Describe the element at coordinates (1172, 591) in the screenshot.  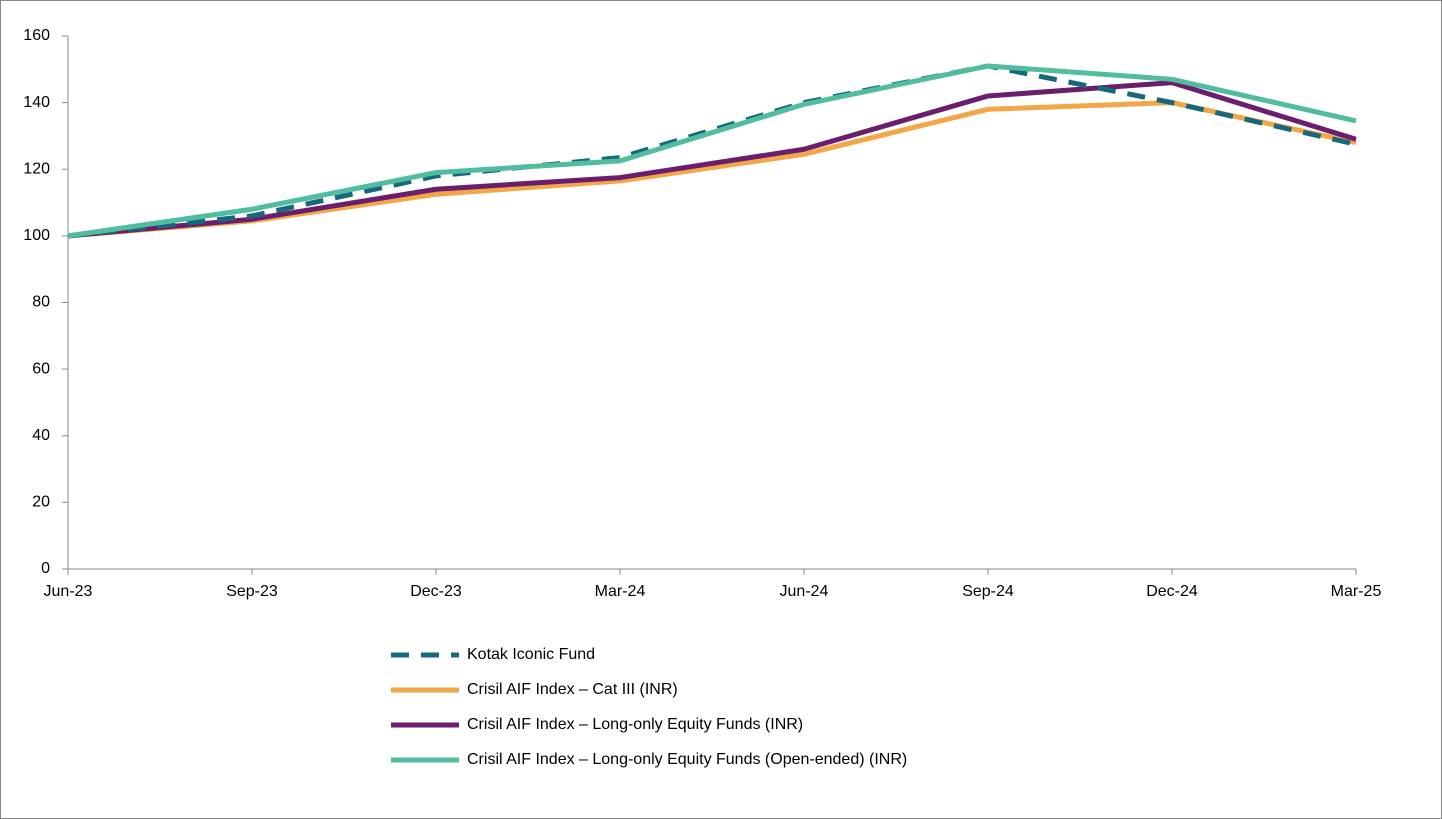
I see `x-tick-label: Dec-24` at that location.